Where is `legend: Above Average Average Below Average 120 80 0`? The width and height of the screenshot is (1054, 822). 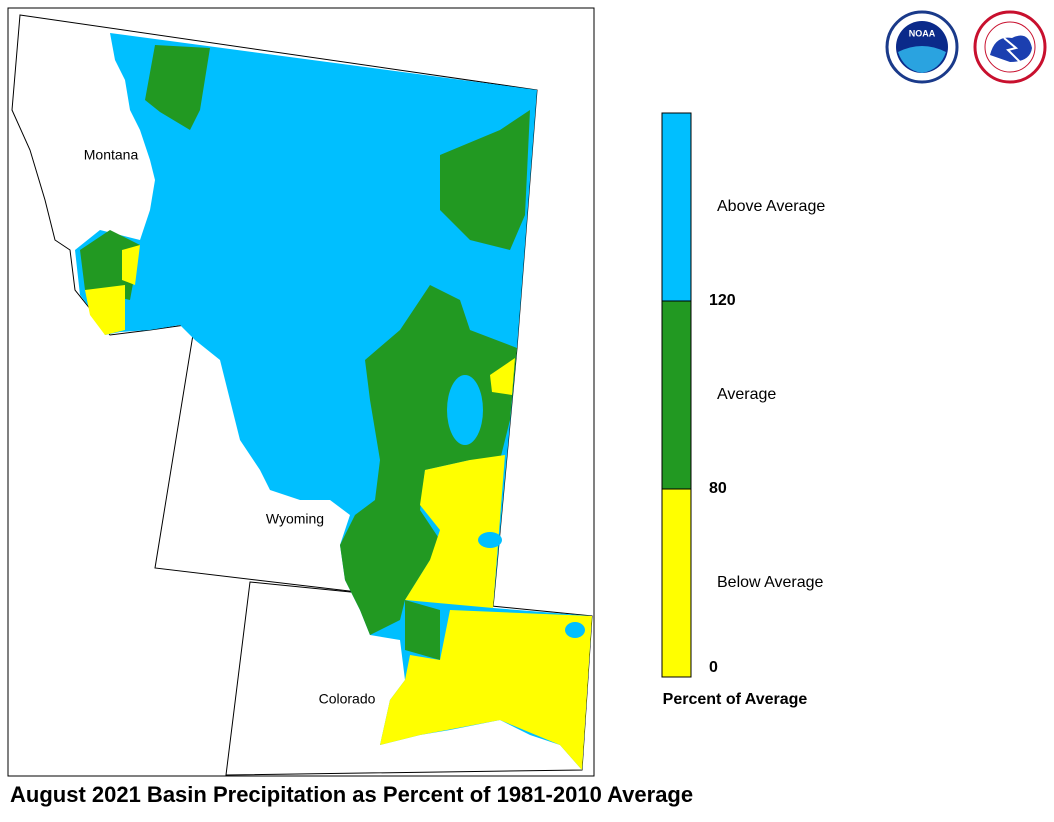 legend: Above Average Average Below Average 120 80 0 is located at coordinates (743, 395).